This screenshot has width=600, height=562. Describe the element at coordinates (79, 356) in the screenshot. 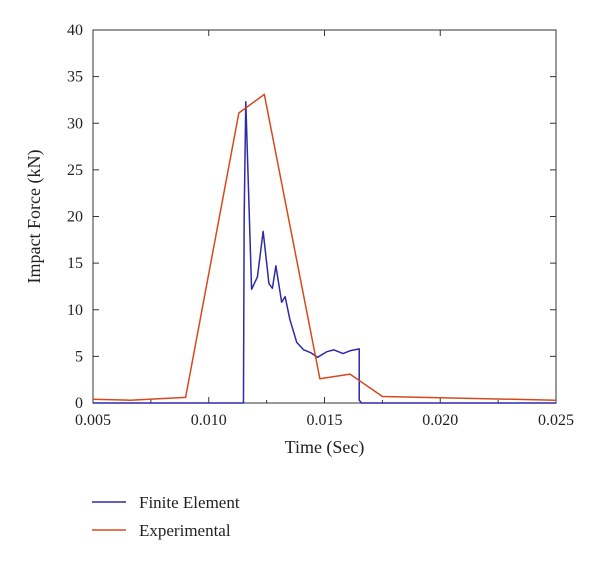

I see `y-tick-label: 5` at that location.